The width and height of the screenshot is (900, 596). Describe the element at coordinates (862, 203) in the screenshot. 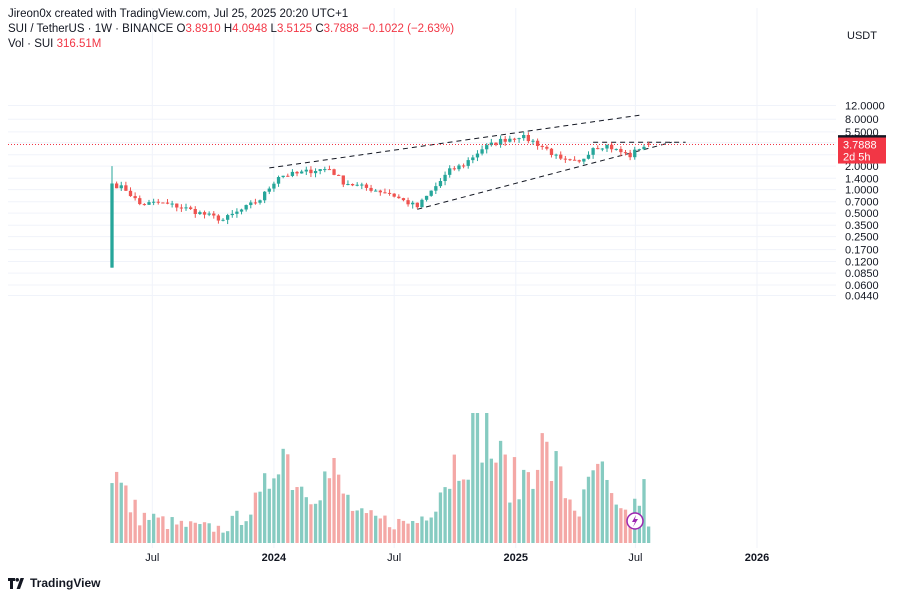

I see `price-tick-label: 0.7000` at that location.